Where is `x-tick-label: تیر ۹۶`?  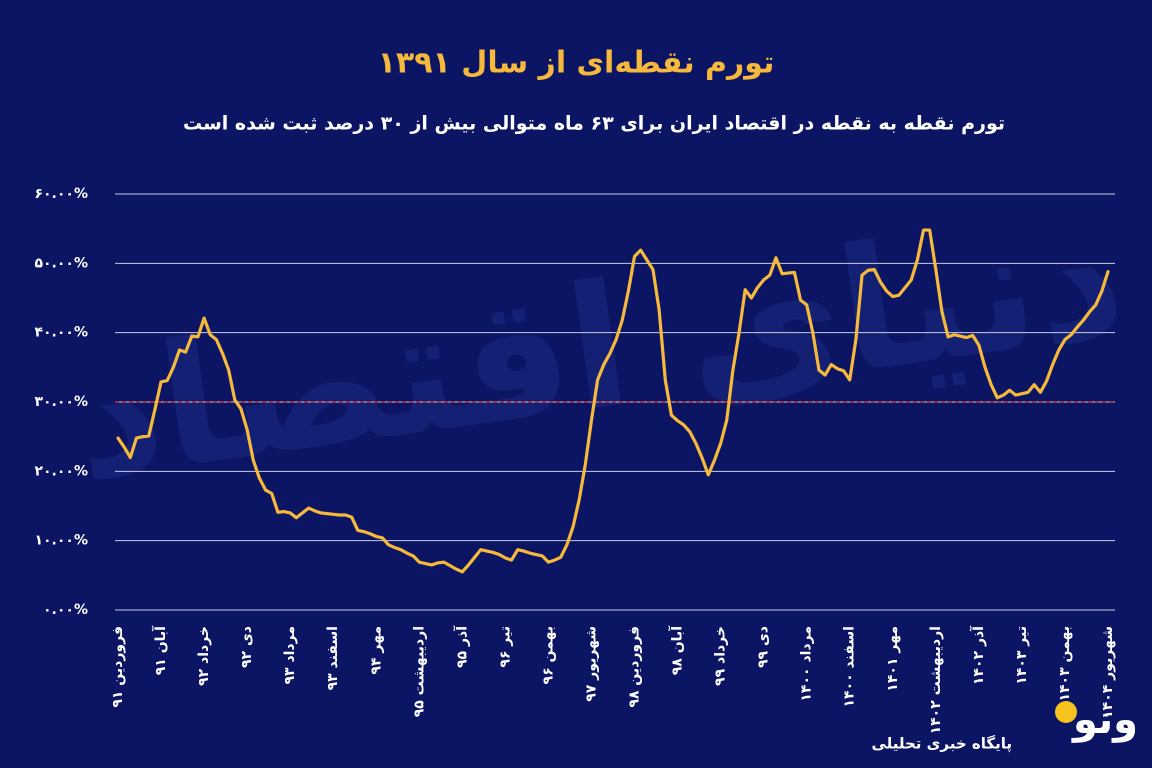
x-tick-label: تیر ۹۶ is located at coordinates (505, 647).